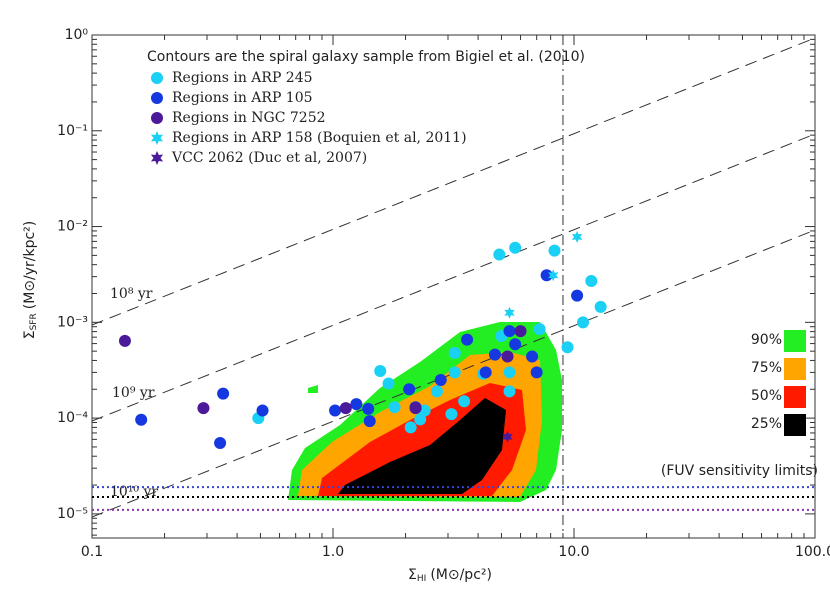  I want to click on y-label-sub: SFR, so click(34, 321).